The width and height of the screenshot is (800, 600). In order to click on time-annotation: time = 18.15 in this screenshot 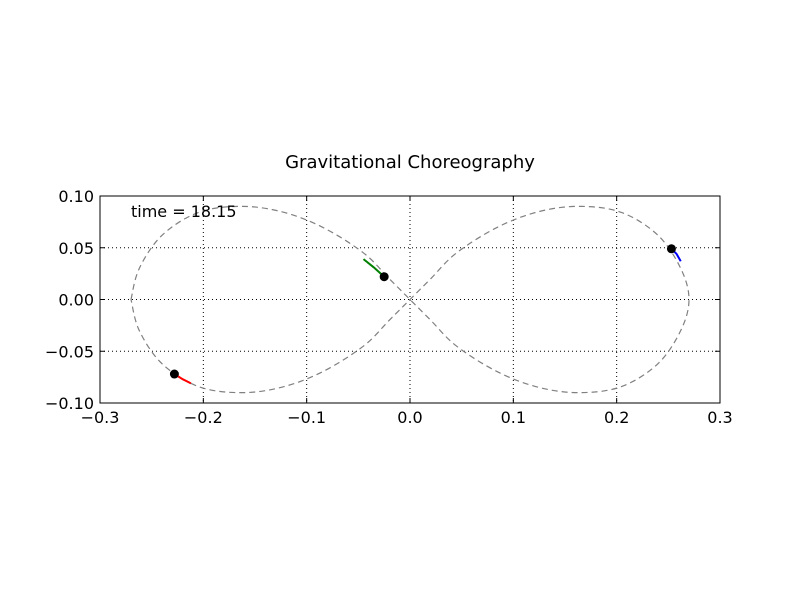, I will do `click(184, 211)`.